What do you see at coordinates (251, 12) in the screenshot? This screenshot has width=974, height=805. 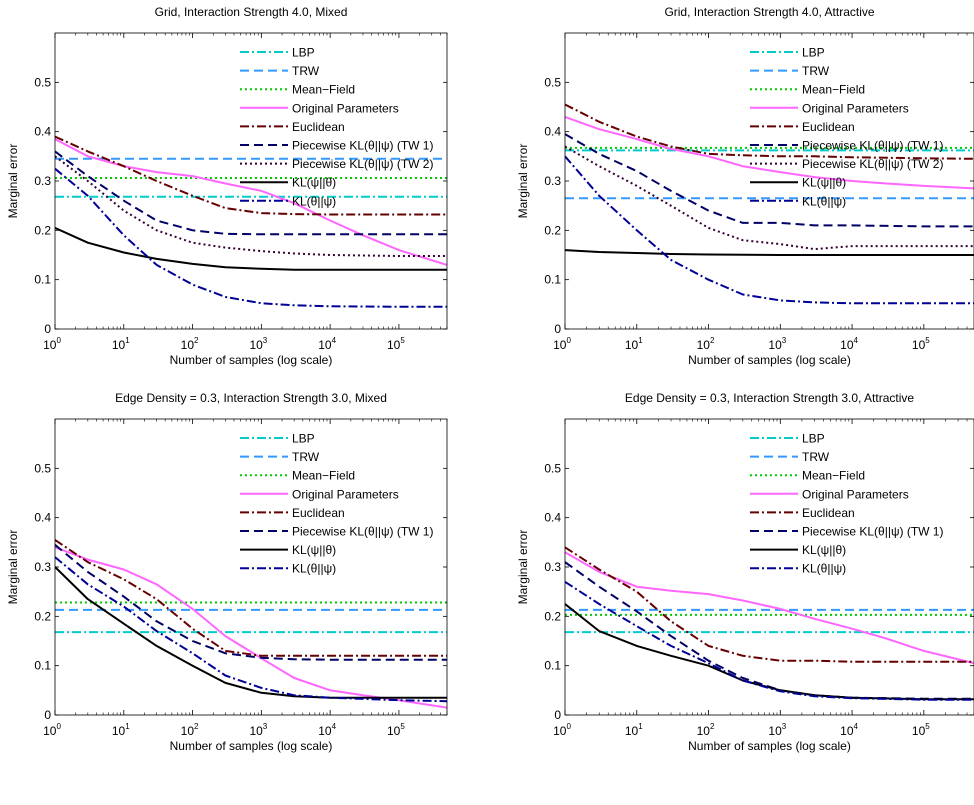 I see `chart-title: Grid, Interaction Strength 4.0, Mixed` at bounding box center [251, 12].